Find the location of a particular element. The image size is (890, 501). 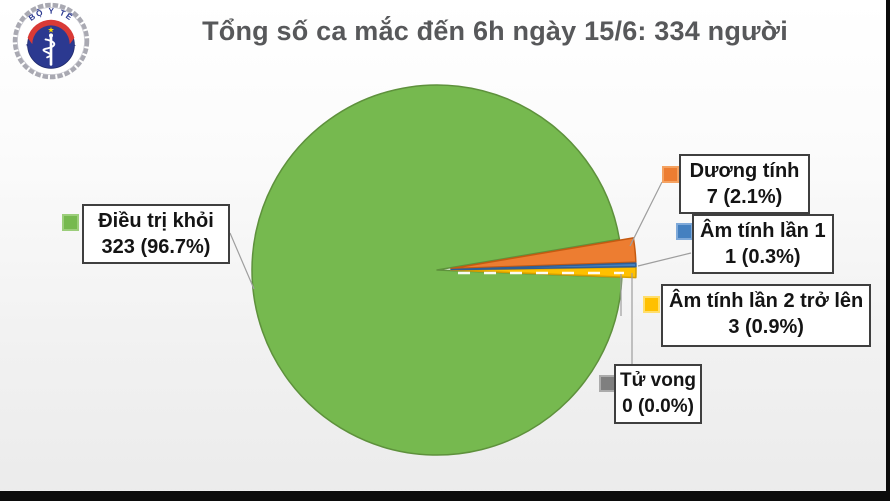

legend-label: Âm tính lần 2 trở lên is located at coordinates (766, 301).